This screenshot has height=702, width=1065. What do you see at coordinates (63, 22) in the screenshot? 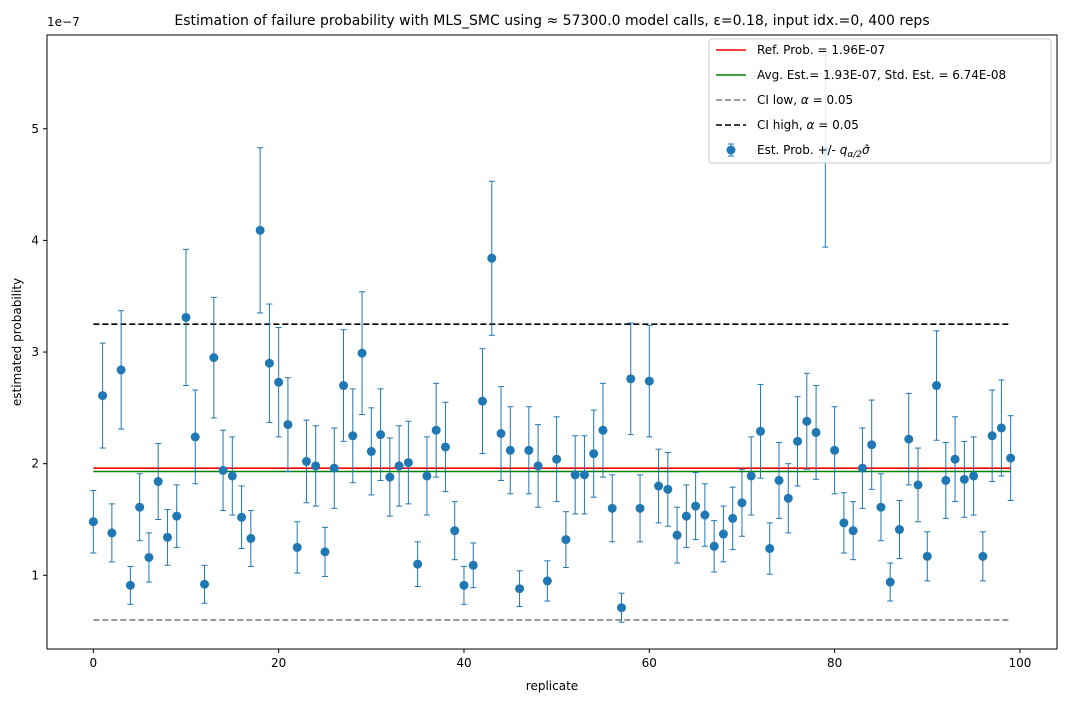
I see `y-offset-text: 1e−7` at bounding box center [63, 22].